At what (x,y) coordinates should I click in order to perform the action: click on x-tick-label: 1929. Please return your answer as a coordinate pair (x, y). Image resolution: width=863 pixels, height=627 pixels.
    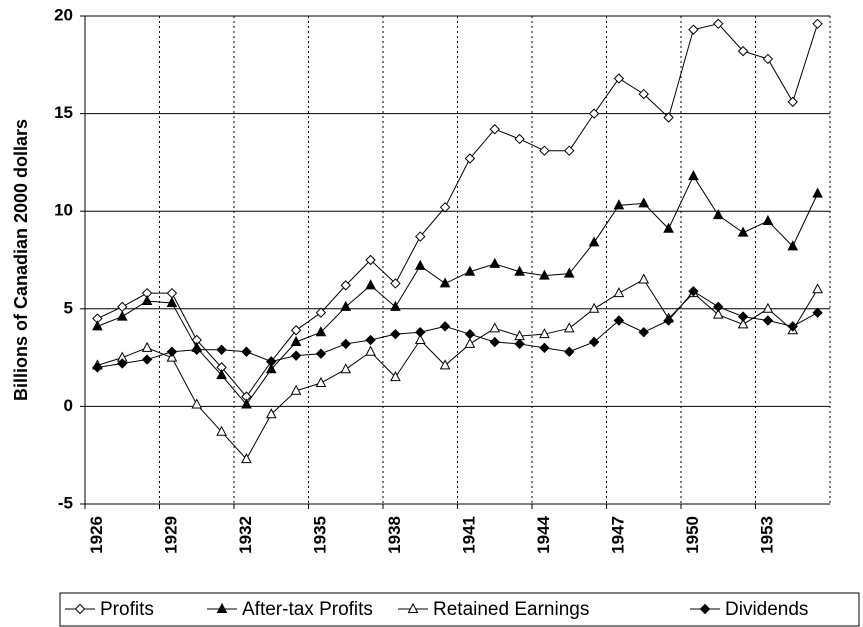
    Looking at the image, I should click on (170, 535).